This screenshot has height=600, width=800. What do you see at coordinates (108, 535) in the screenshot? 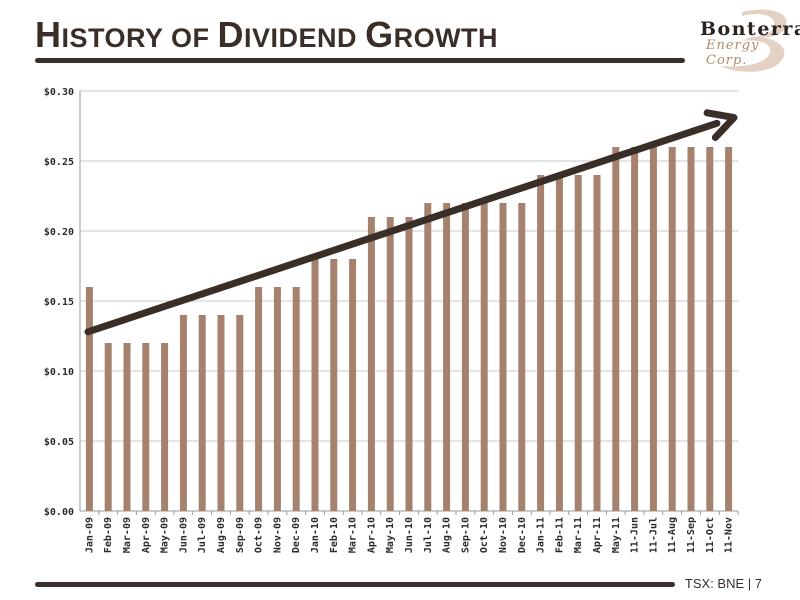
I see `x-tick-label: Feb-09` at bounding box center [108, 535].